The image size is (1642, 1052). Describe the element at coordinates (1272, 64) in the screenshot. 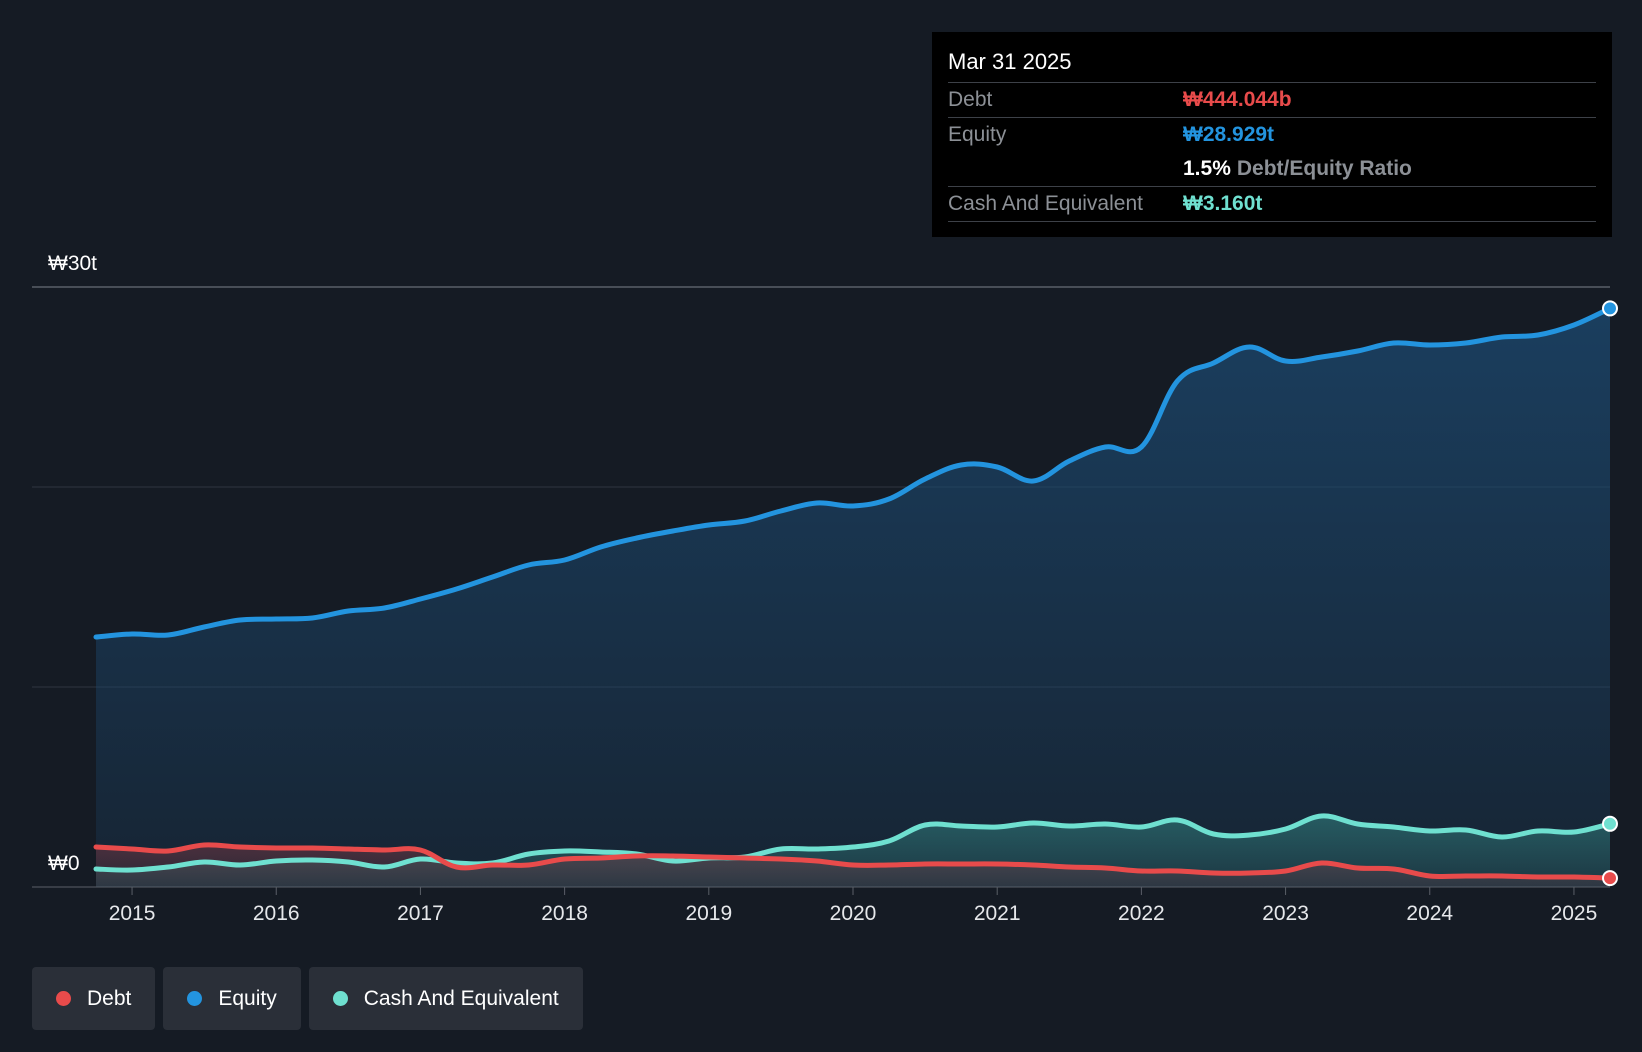

I see `tooltip-date: Mar 31 2025` at that location.